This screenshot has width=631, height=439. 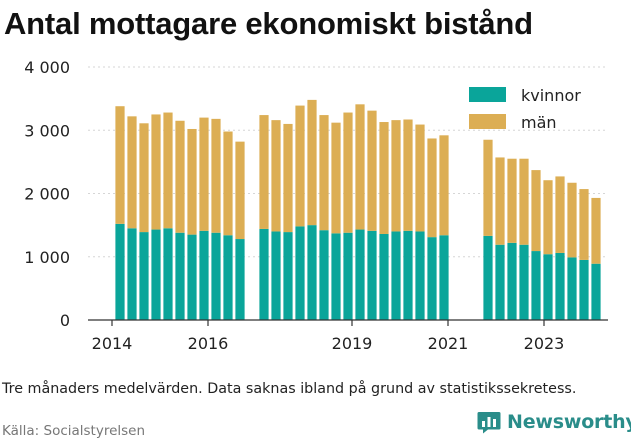 I want to click on newsworthy-logo-icon, so click(x=489, y=423).